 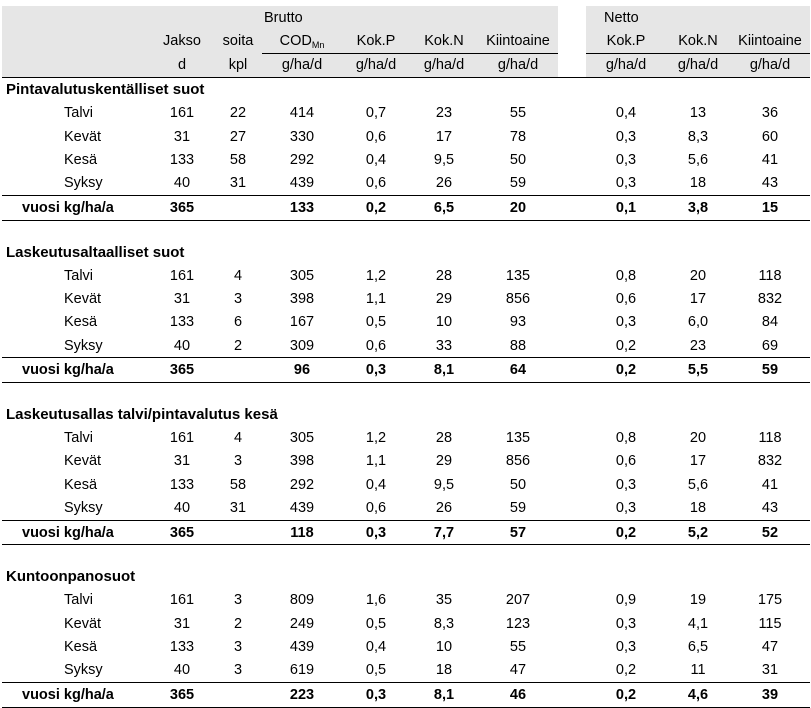 I want to click on section-title: Pintavalutuskentälliset suot, so click(x=105, y=90).